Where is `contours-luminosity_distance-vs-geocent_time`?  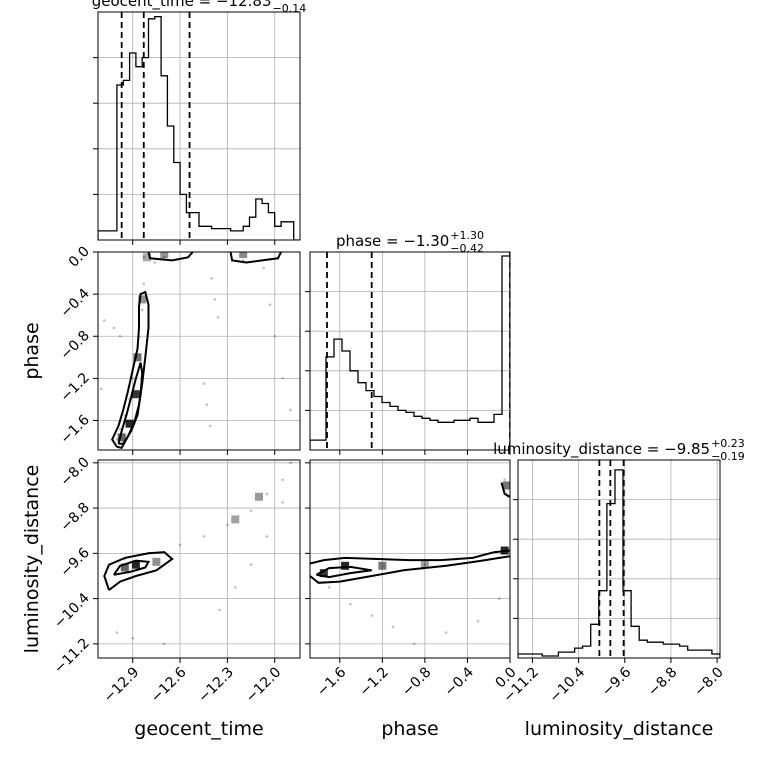 contours-luminosity_distance-vs-geocent_time is located at coordinates (138, 571).